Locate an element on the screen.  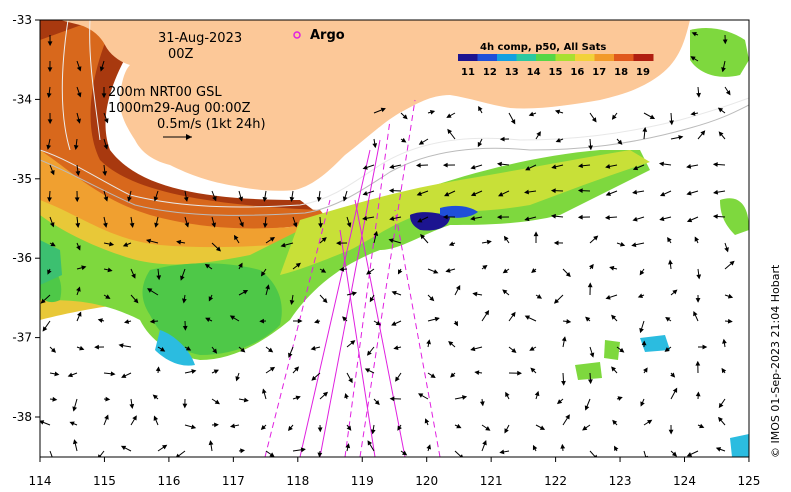
x-tick-label: 125 is located at coordinates (748, 481).